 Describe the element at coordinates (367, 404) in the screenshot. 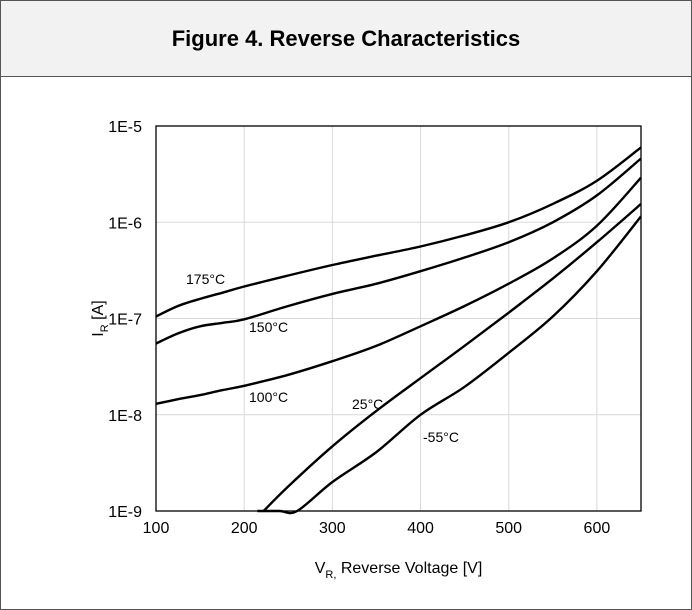

I see `curve-label: 25°C` at that location.